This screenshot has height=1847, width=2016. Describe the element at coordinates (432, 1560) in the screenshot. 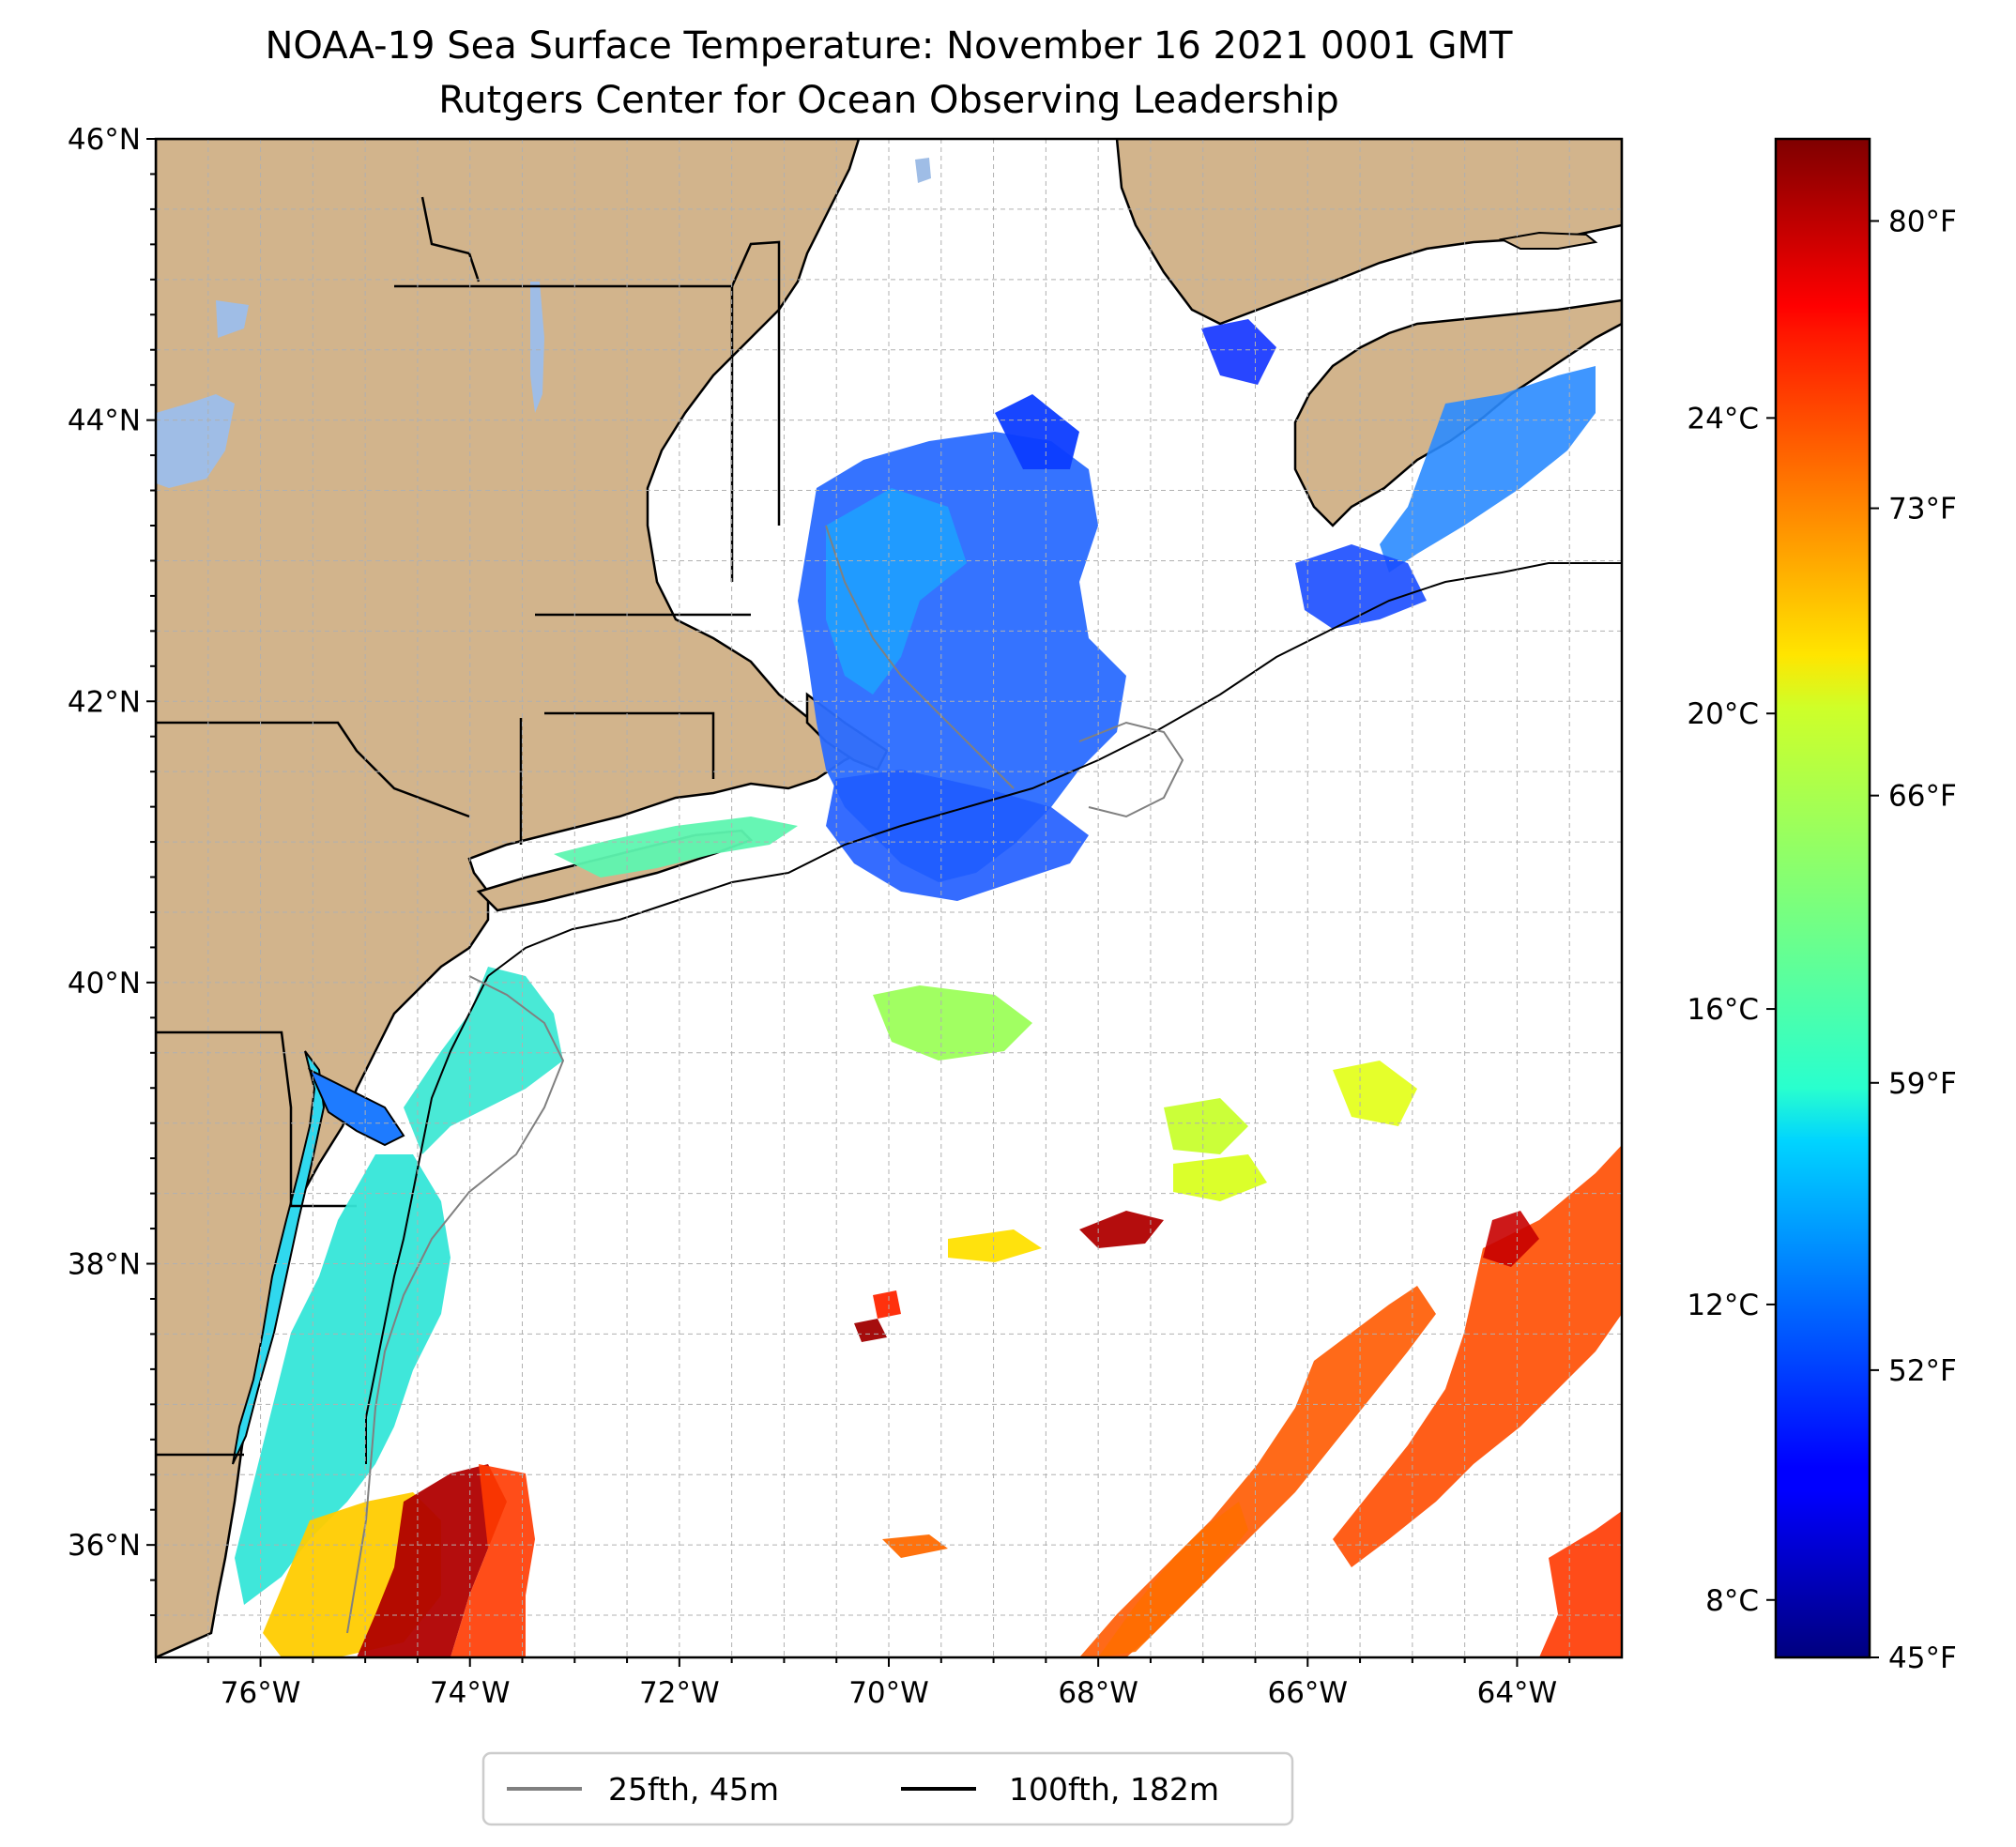

I see `sst-gulf-stream-core` at that location.